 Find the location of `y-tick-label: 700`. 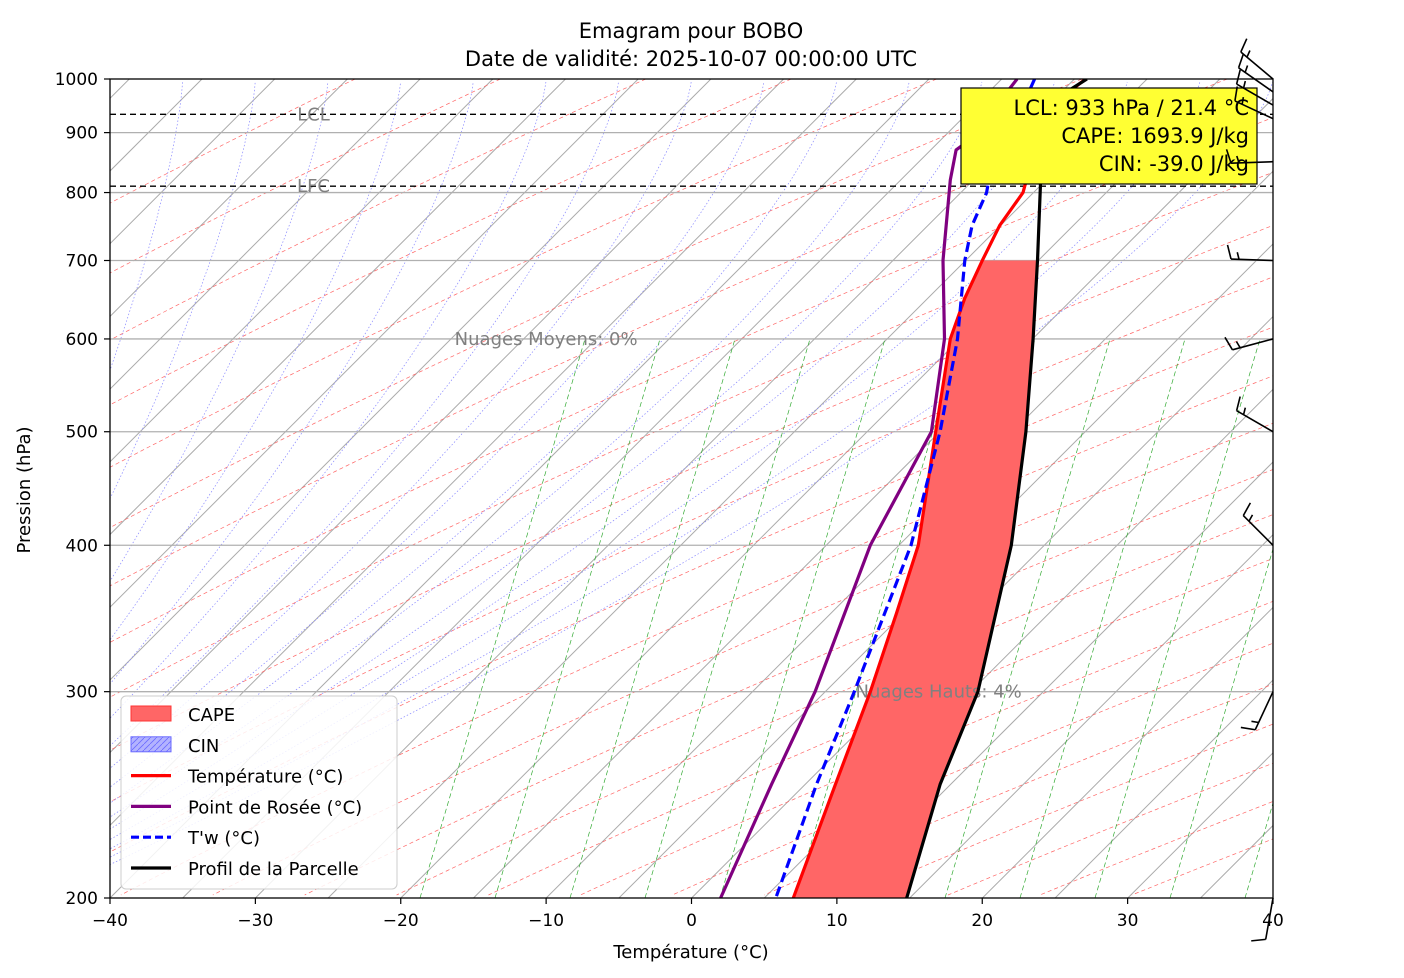

y-tick-label: 700 is located at coordinates (82, 262).